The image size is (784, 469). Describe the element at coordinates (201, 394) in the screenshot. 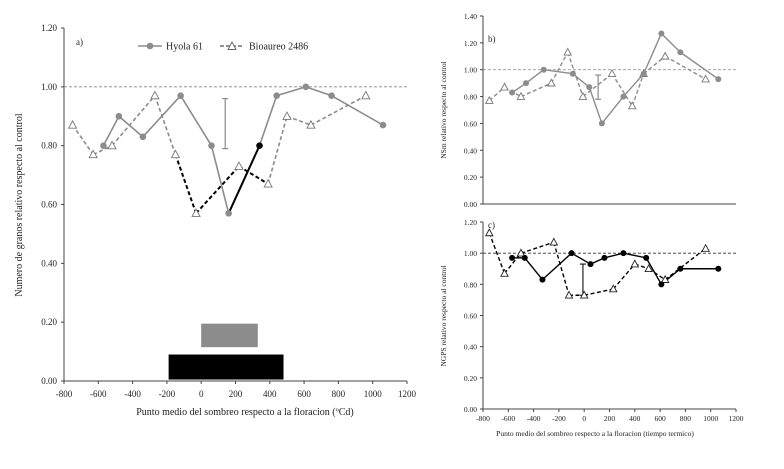

I see `x-tick-label: 0` at that location.